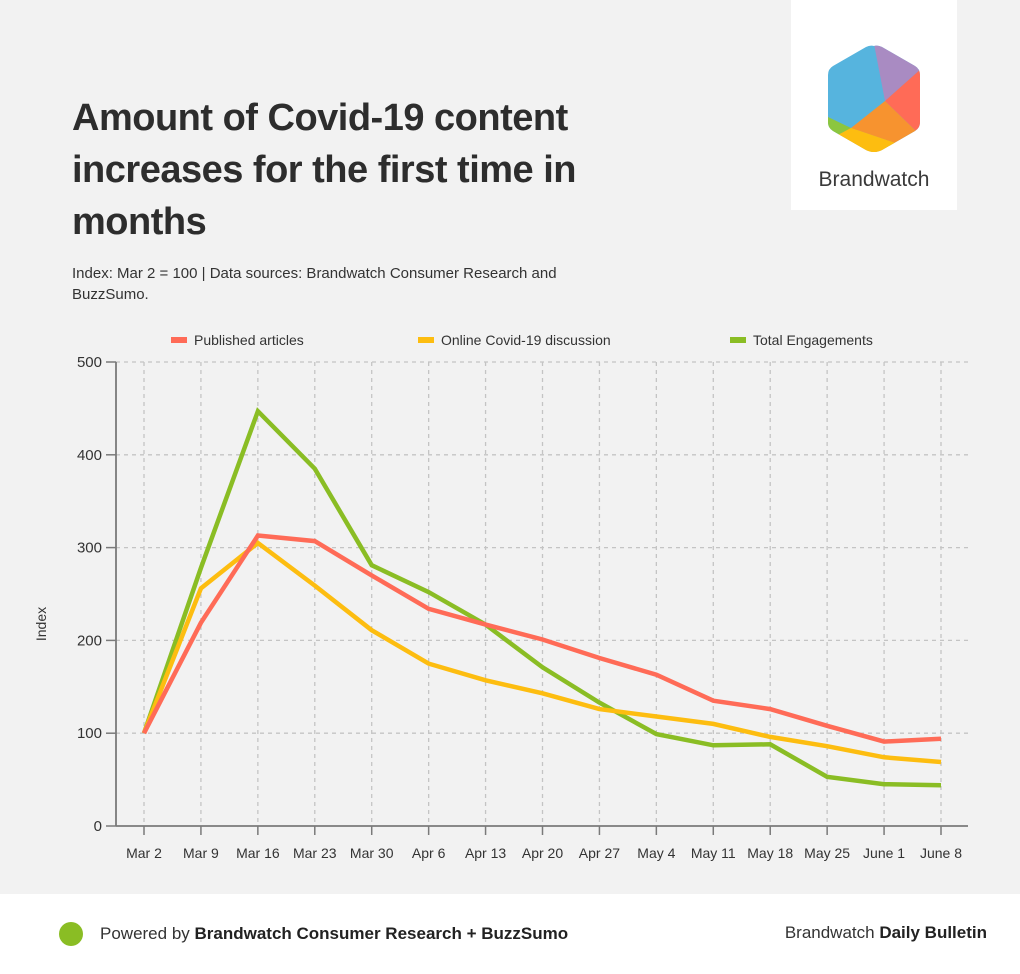 This screenshot has width=1020, height=974. What do you see at coordinates (599, 853) in the screenshot?
I see `x-tick-label: Apr 27` at bounding box center [599, 853].